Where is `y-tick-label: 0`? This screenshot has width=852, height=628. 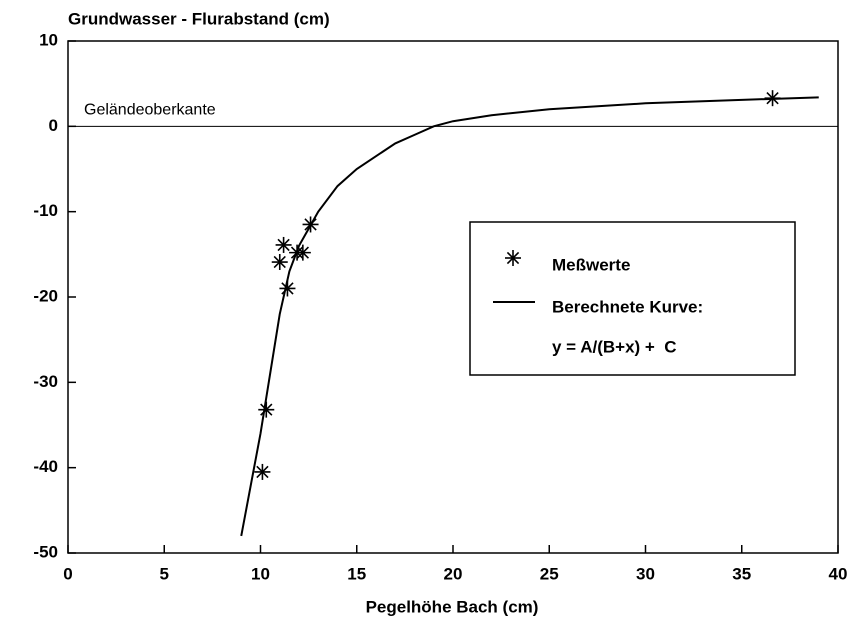 y-tick-label: 0 is located at coordinates (53, 125).